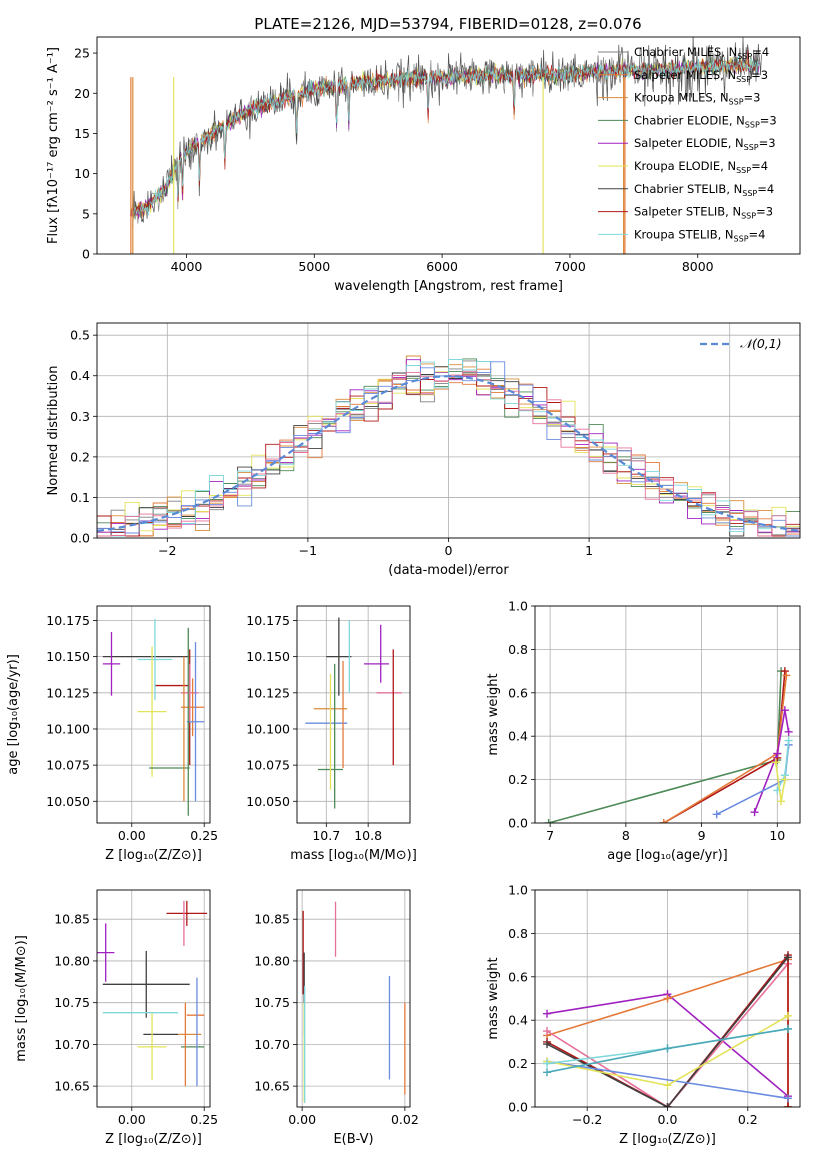 This screenshot has width=819, height=1170. Describe the element at coordinates (701, 76) in the screenshot. I see `legend-entry: Salpeter MILES, NSSP=3` at that location.